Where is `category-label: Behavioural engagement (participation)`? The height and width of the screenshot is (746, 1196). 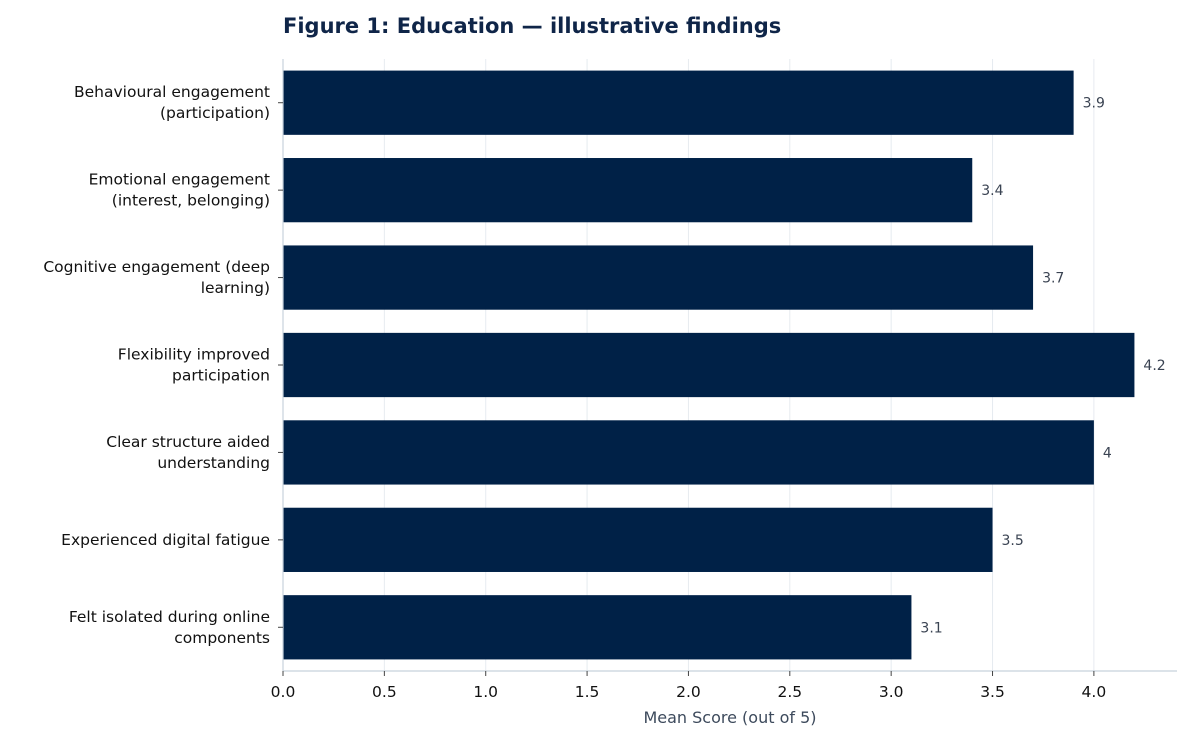
category-label: Behavioural engagement (participation) is located at coordinates (172, 102).